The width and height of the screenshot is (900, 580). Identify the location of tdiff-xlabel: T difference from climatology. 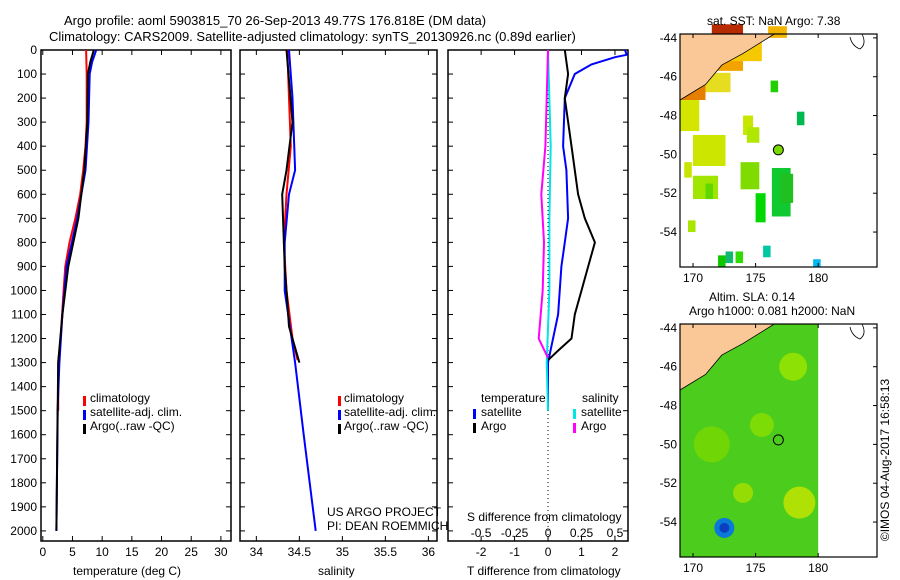
(544, 571).